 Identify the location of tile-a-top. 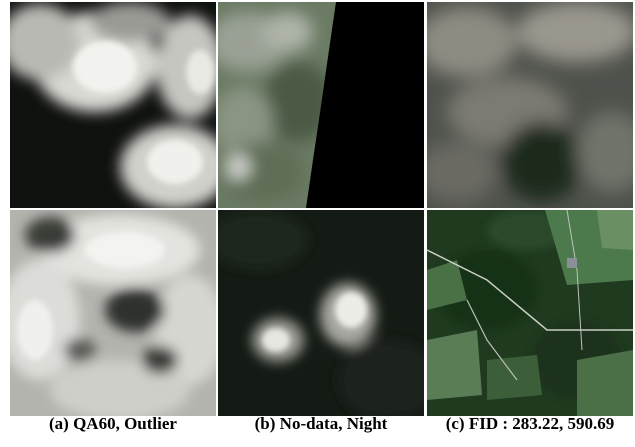
(113, 105).